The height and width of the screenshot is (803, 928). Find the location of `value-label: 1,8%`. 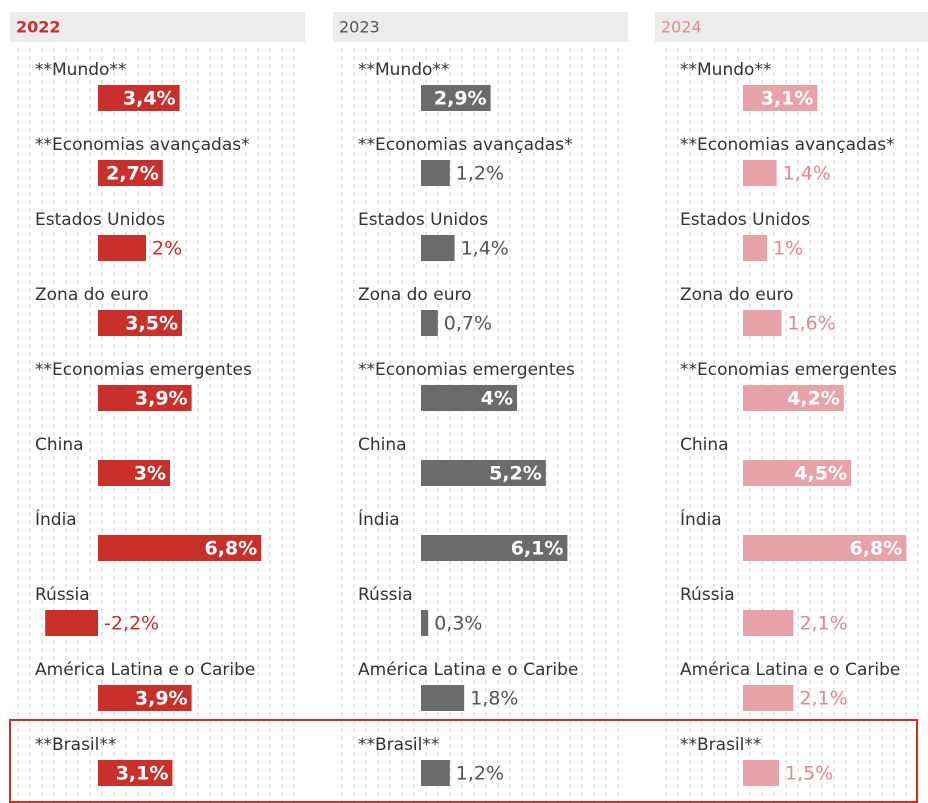

value-label: 1,8% is located at coordinates (494, 699).